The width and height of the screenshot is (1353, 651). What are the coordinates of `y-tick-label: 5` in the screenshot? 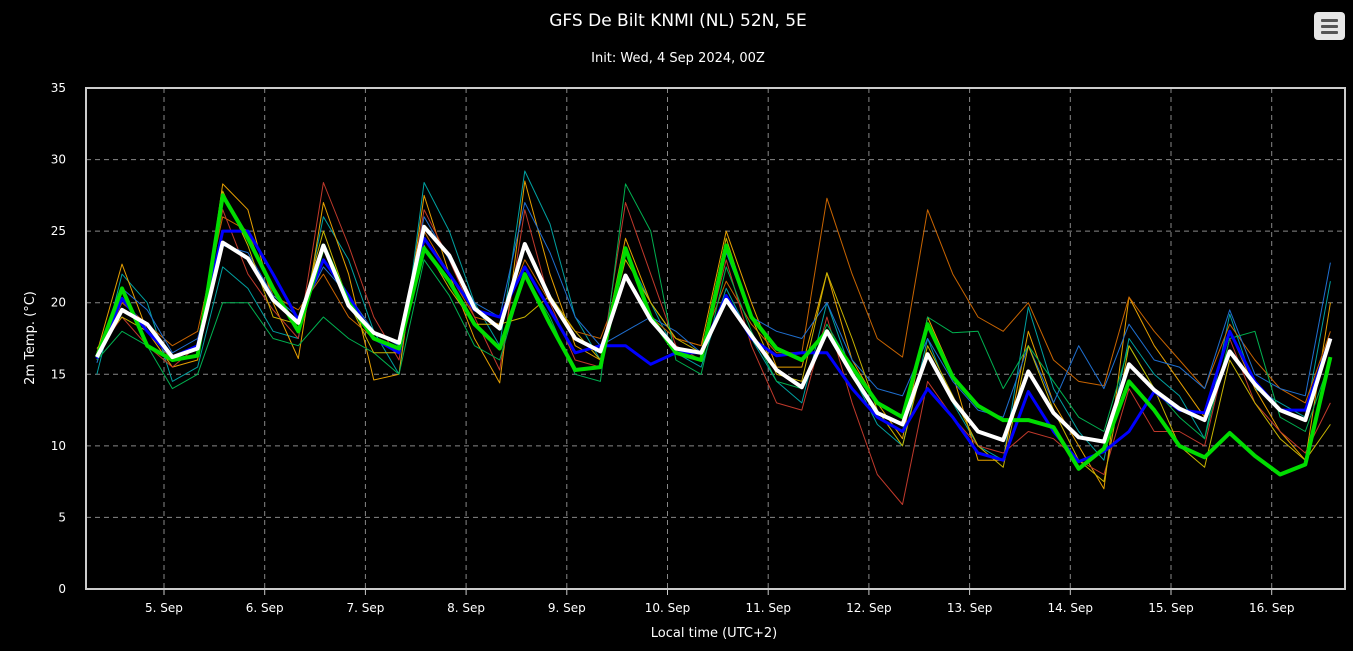 It's located at (62, 517).